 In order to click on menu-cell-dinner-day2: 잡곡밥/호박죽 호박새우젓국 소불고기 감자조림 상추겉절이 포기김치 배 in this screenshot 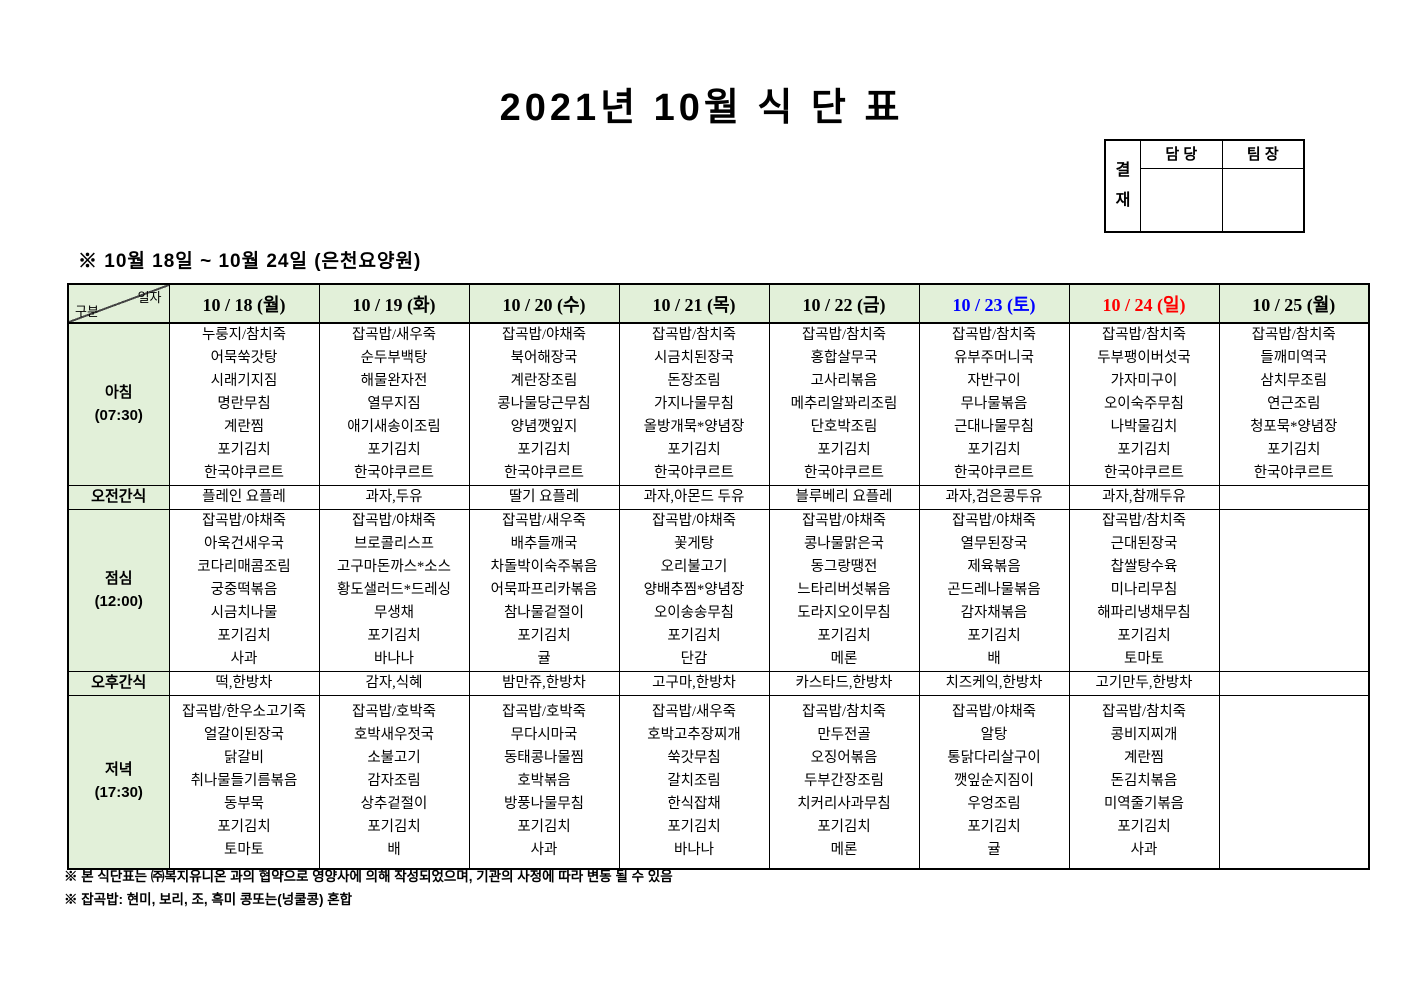, I will do `click(394, 782)`.